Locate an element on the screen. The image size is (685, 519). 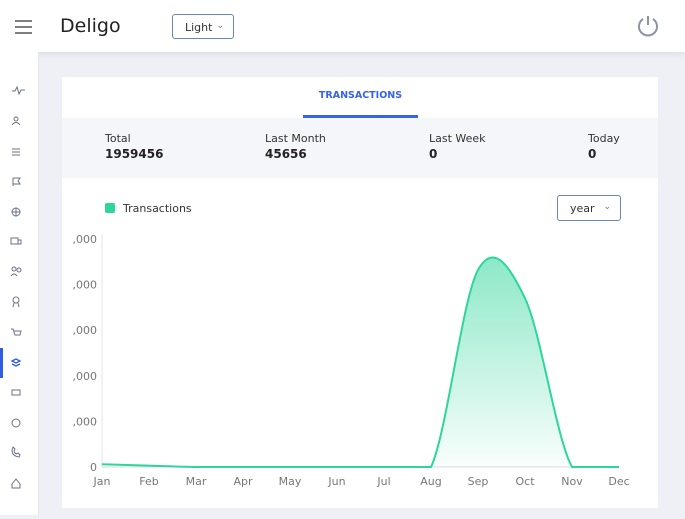
brand: Deligo is located at coordinates (90, 26).